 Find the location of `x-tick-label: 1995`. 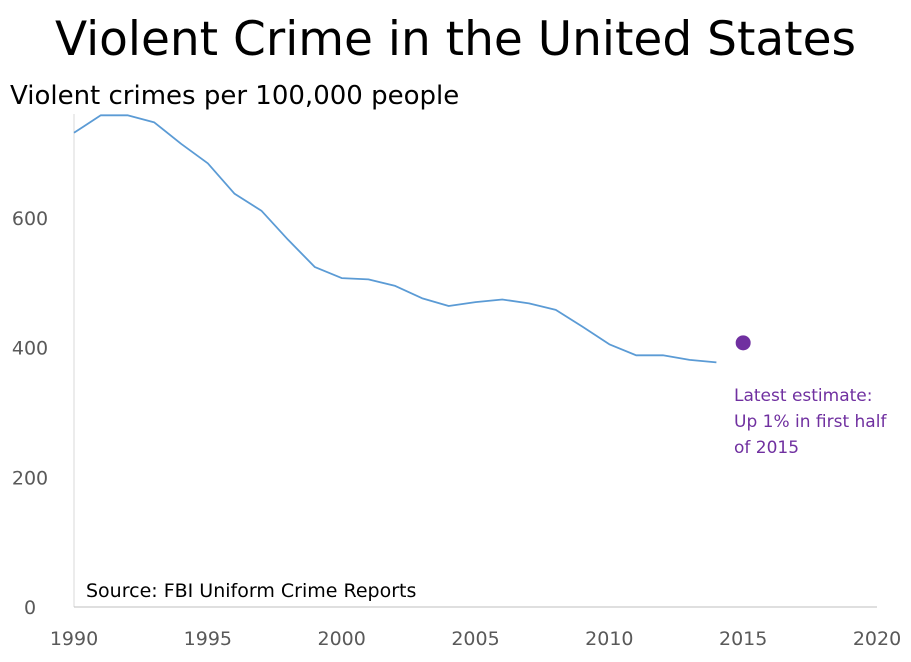

x-tick-label: 1995 is located at coordinates (208, 639).